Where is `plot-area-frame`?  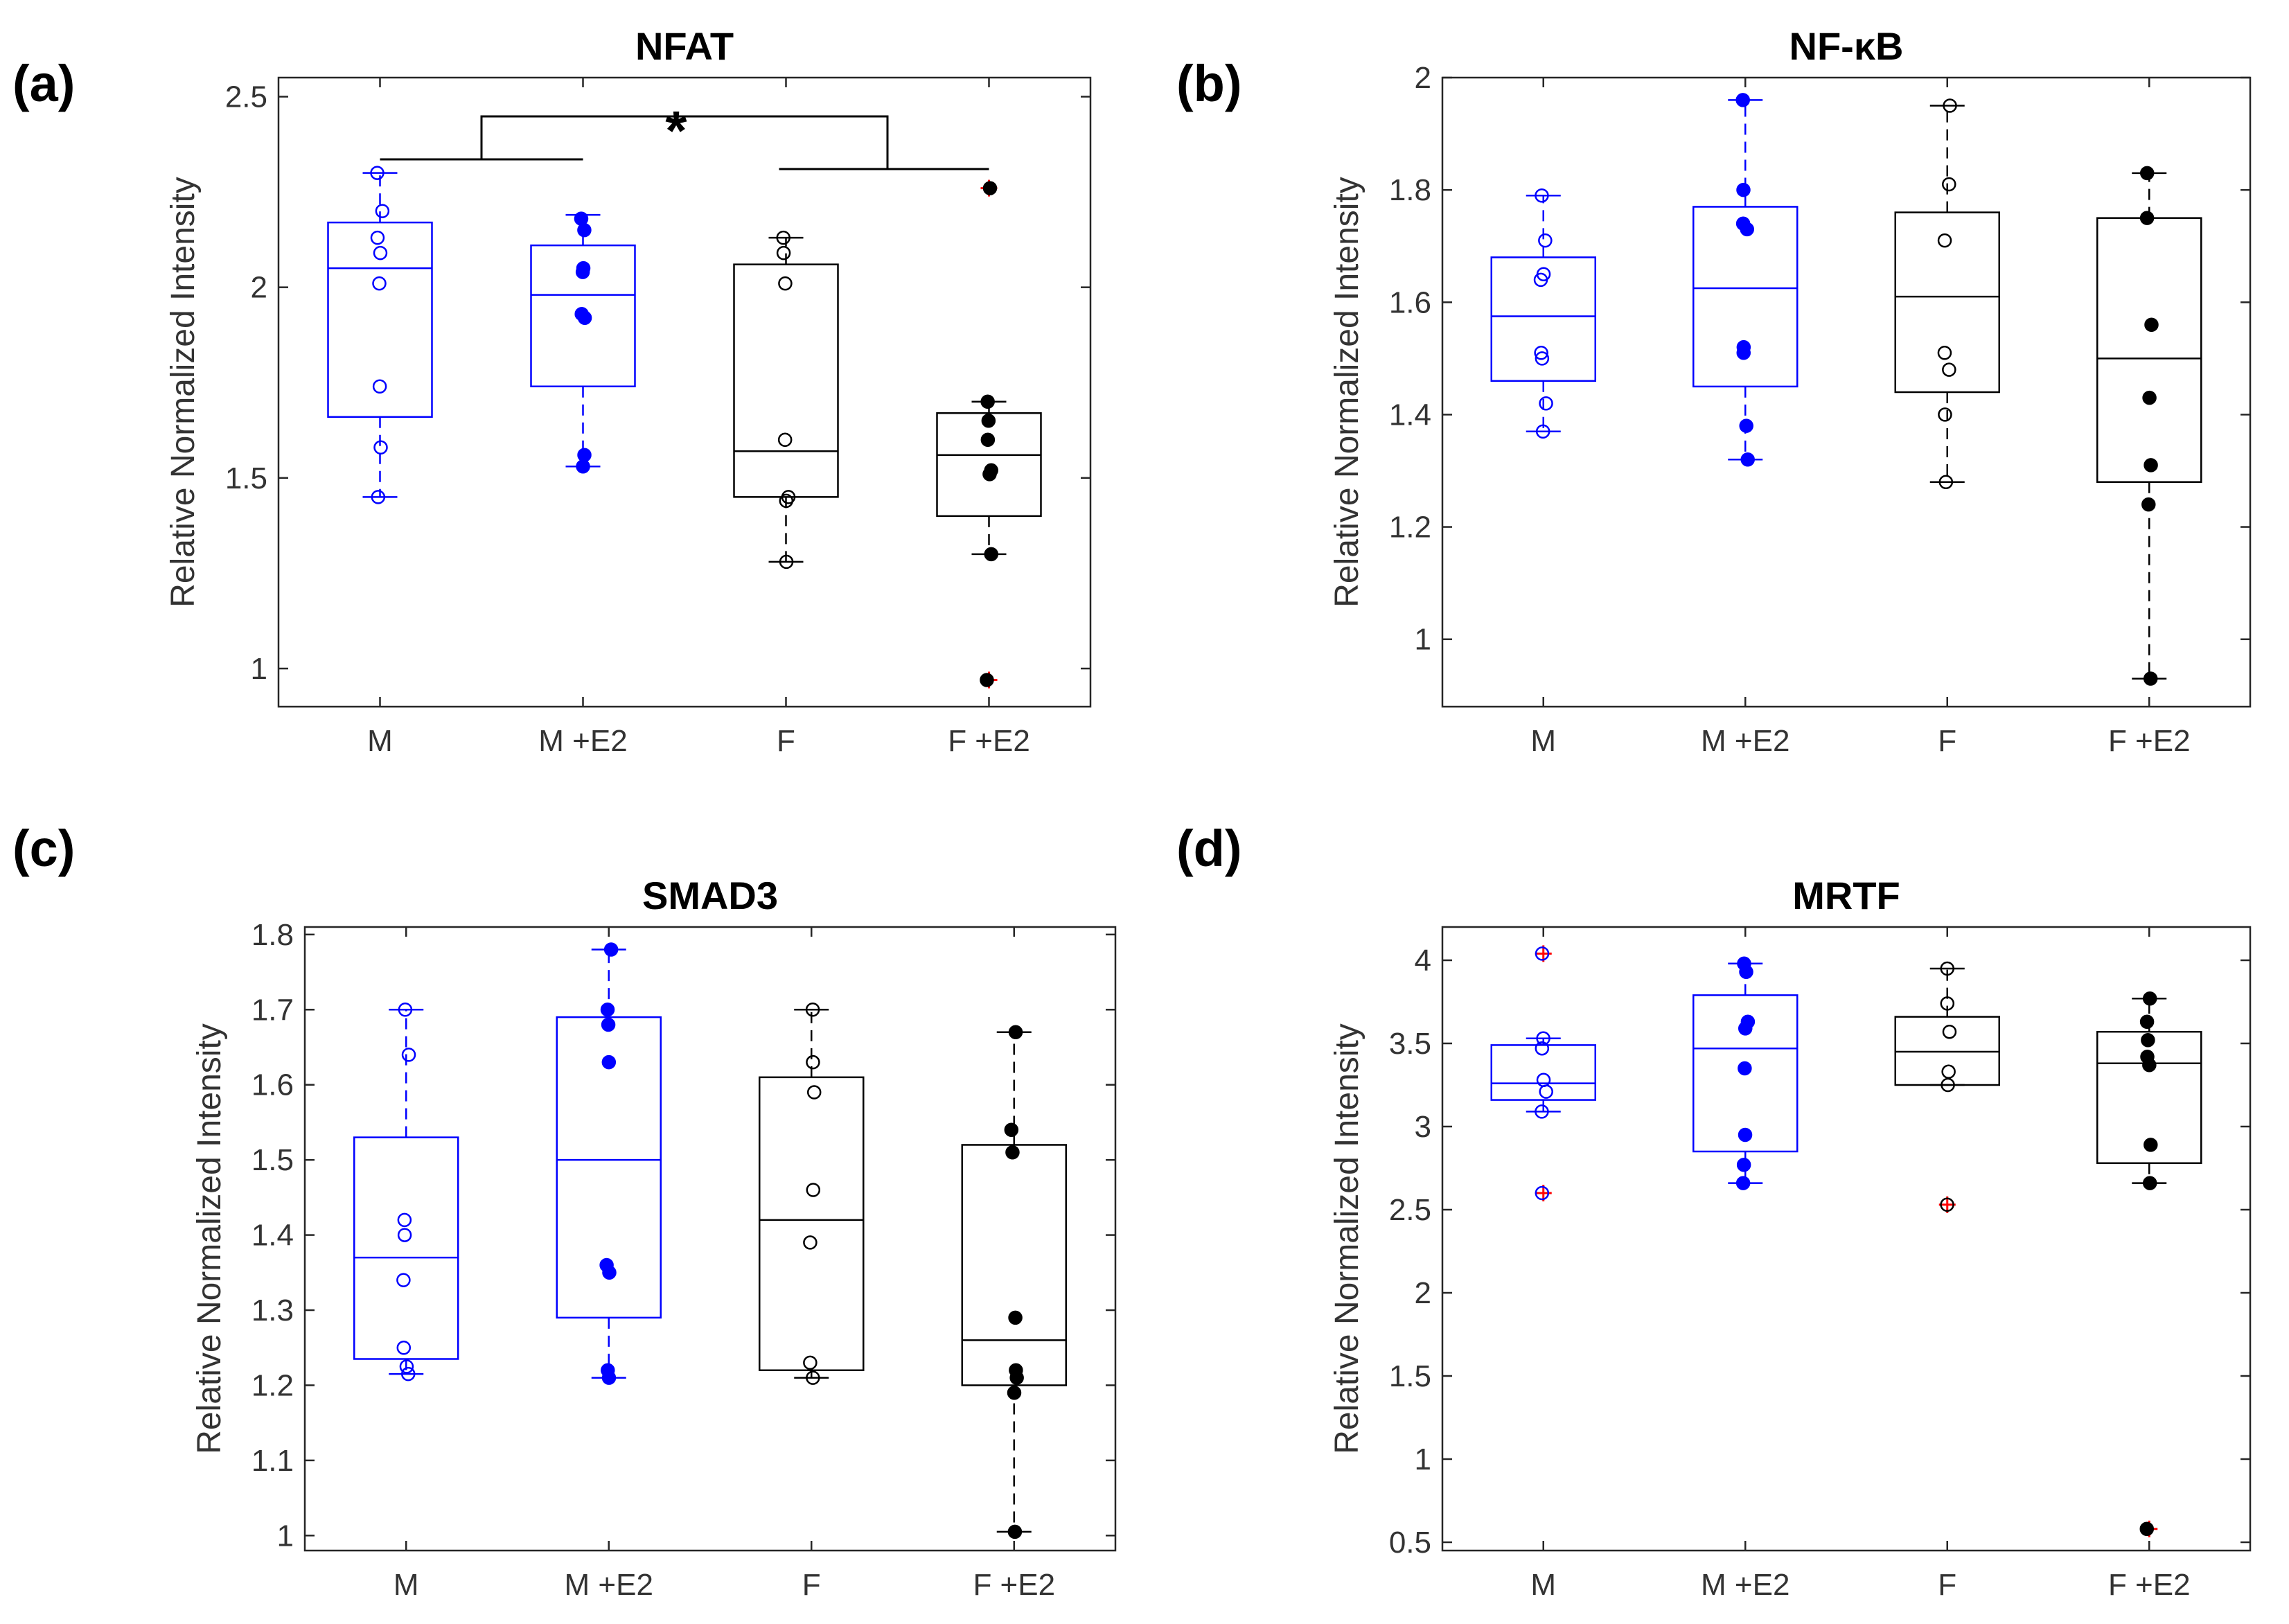
plot-area-frame is located at coordinates (684, 392).